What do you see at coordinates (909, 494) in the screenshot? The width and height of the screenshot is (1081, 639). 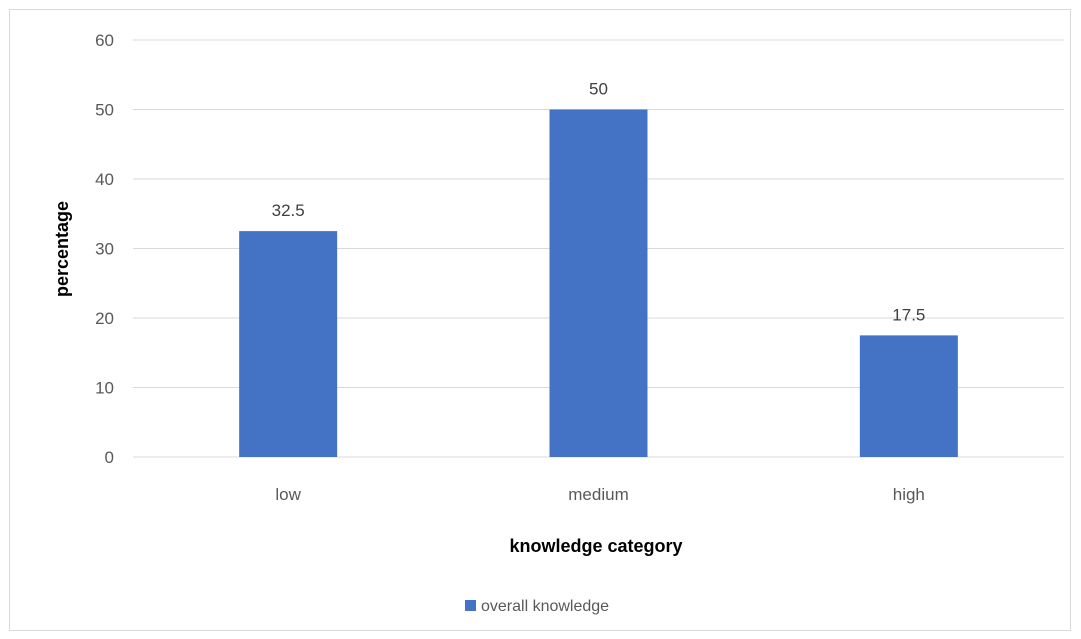 I see `x-tick-label-high: high` at bounding box center [909, 494].